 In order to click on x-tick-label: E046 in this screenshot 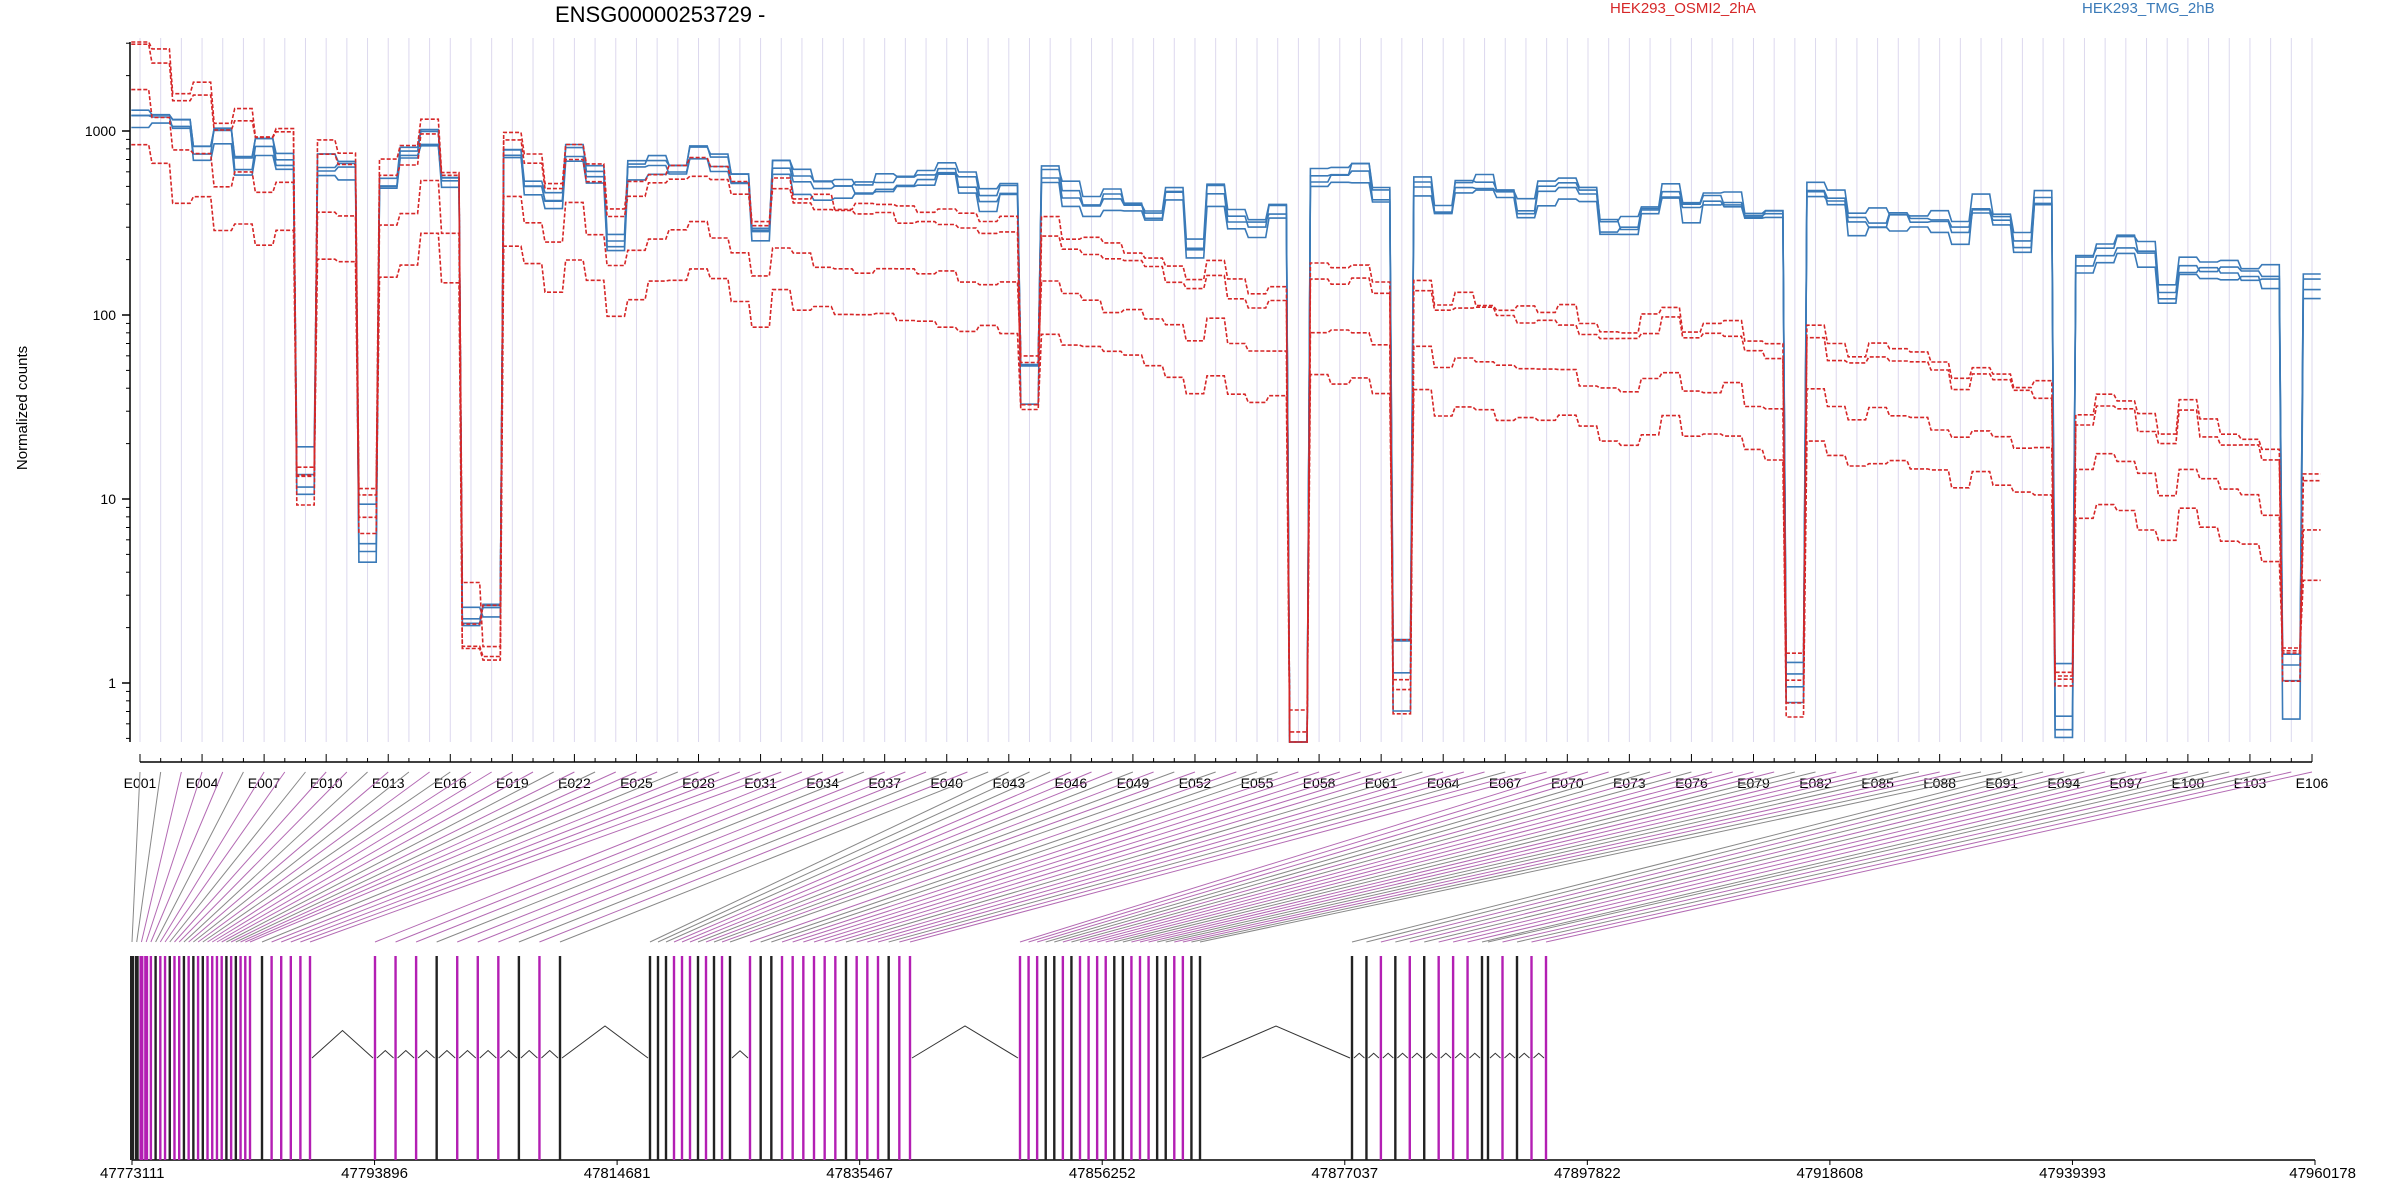, I will do `click(1071, 783)`.